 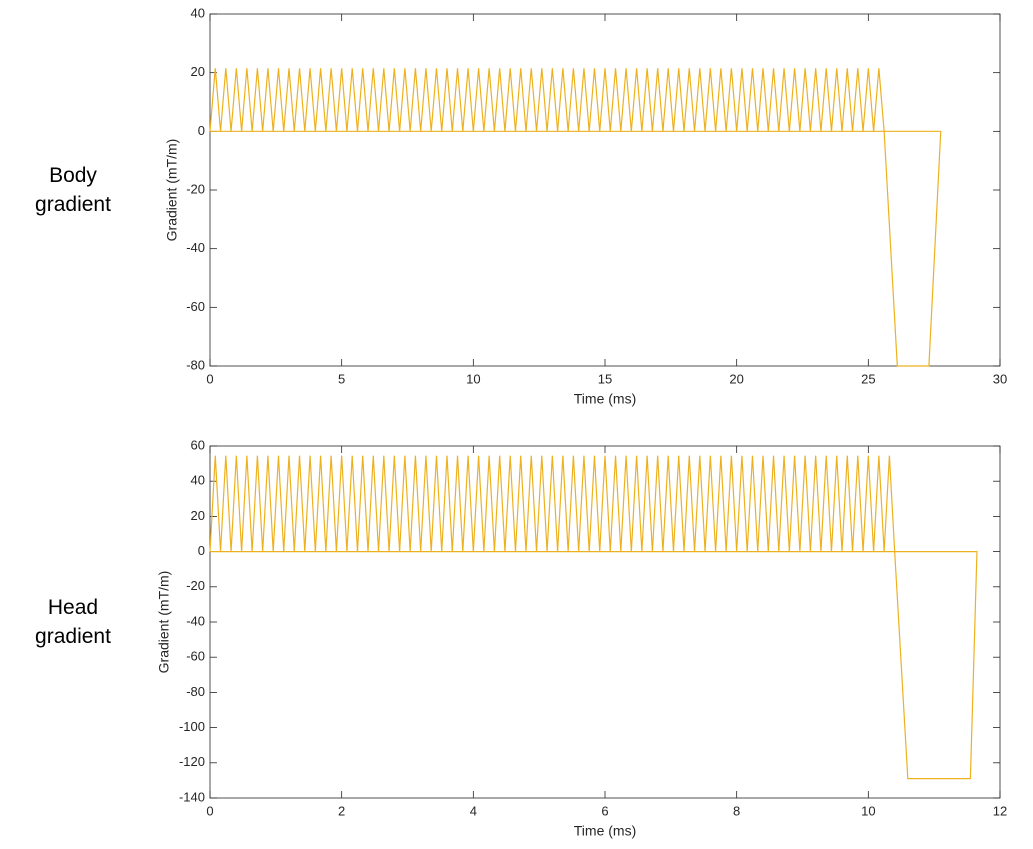 What do you see at coordinates (605, 378) in the screenshot?
I see `x-tick-label: 15` at bounding box center [605, 378].